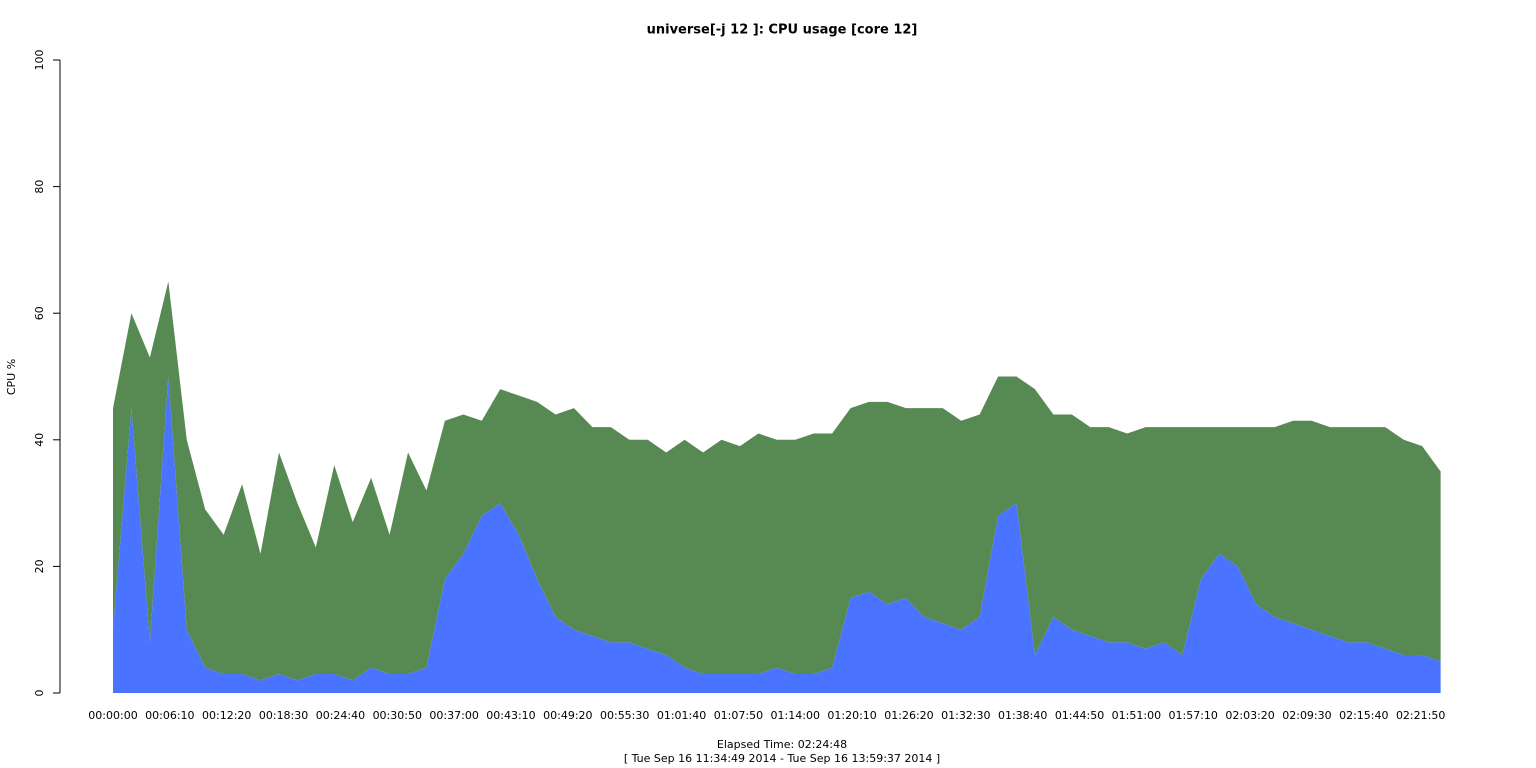 The height and width of the screenshot is (768, 1536). What do you see at coordinates (39, 566) in the screenshot?
I see `y-tick-label: 20` at bounding box center [39, 566].